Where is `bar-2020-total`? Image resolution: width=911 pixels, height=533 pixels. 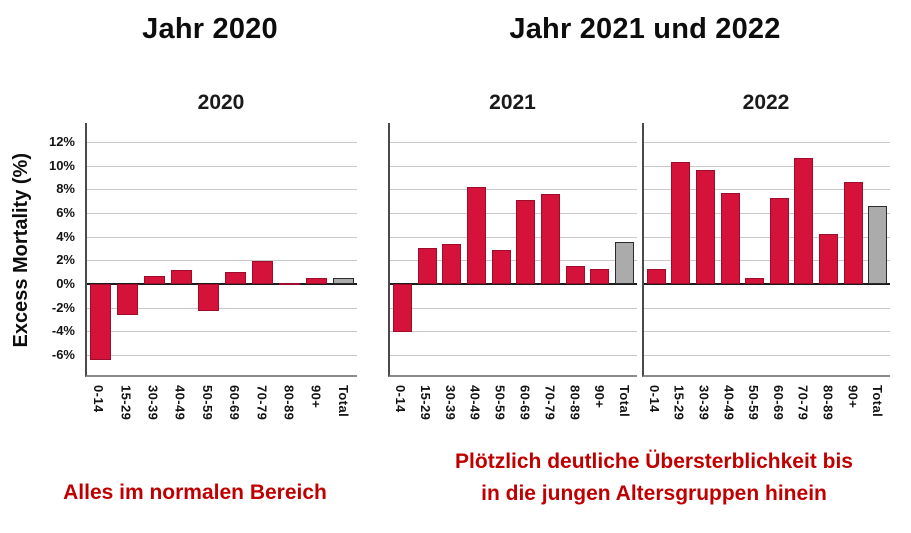 bar-2020-total is located at coordinates (343, 280).